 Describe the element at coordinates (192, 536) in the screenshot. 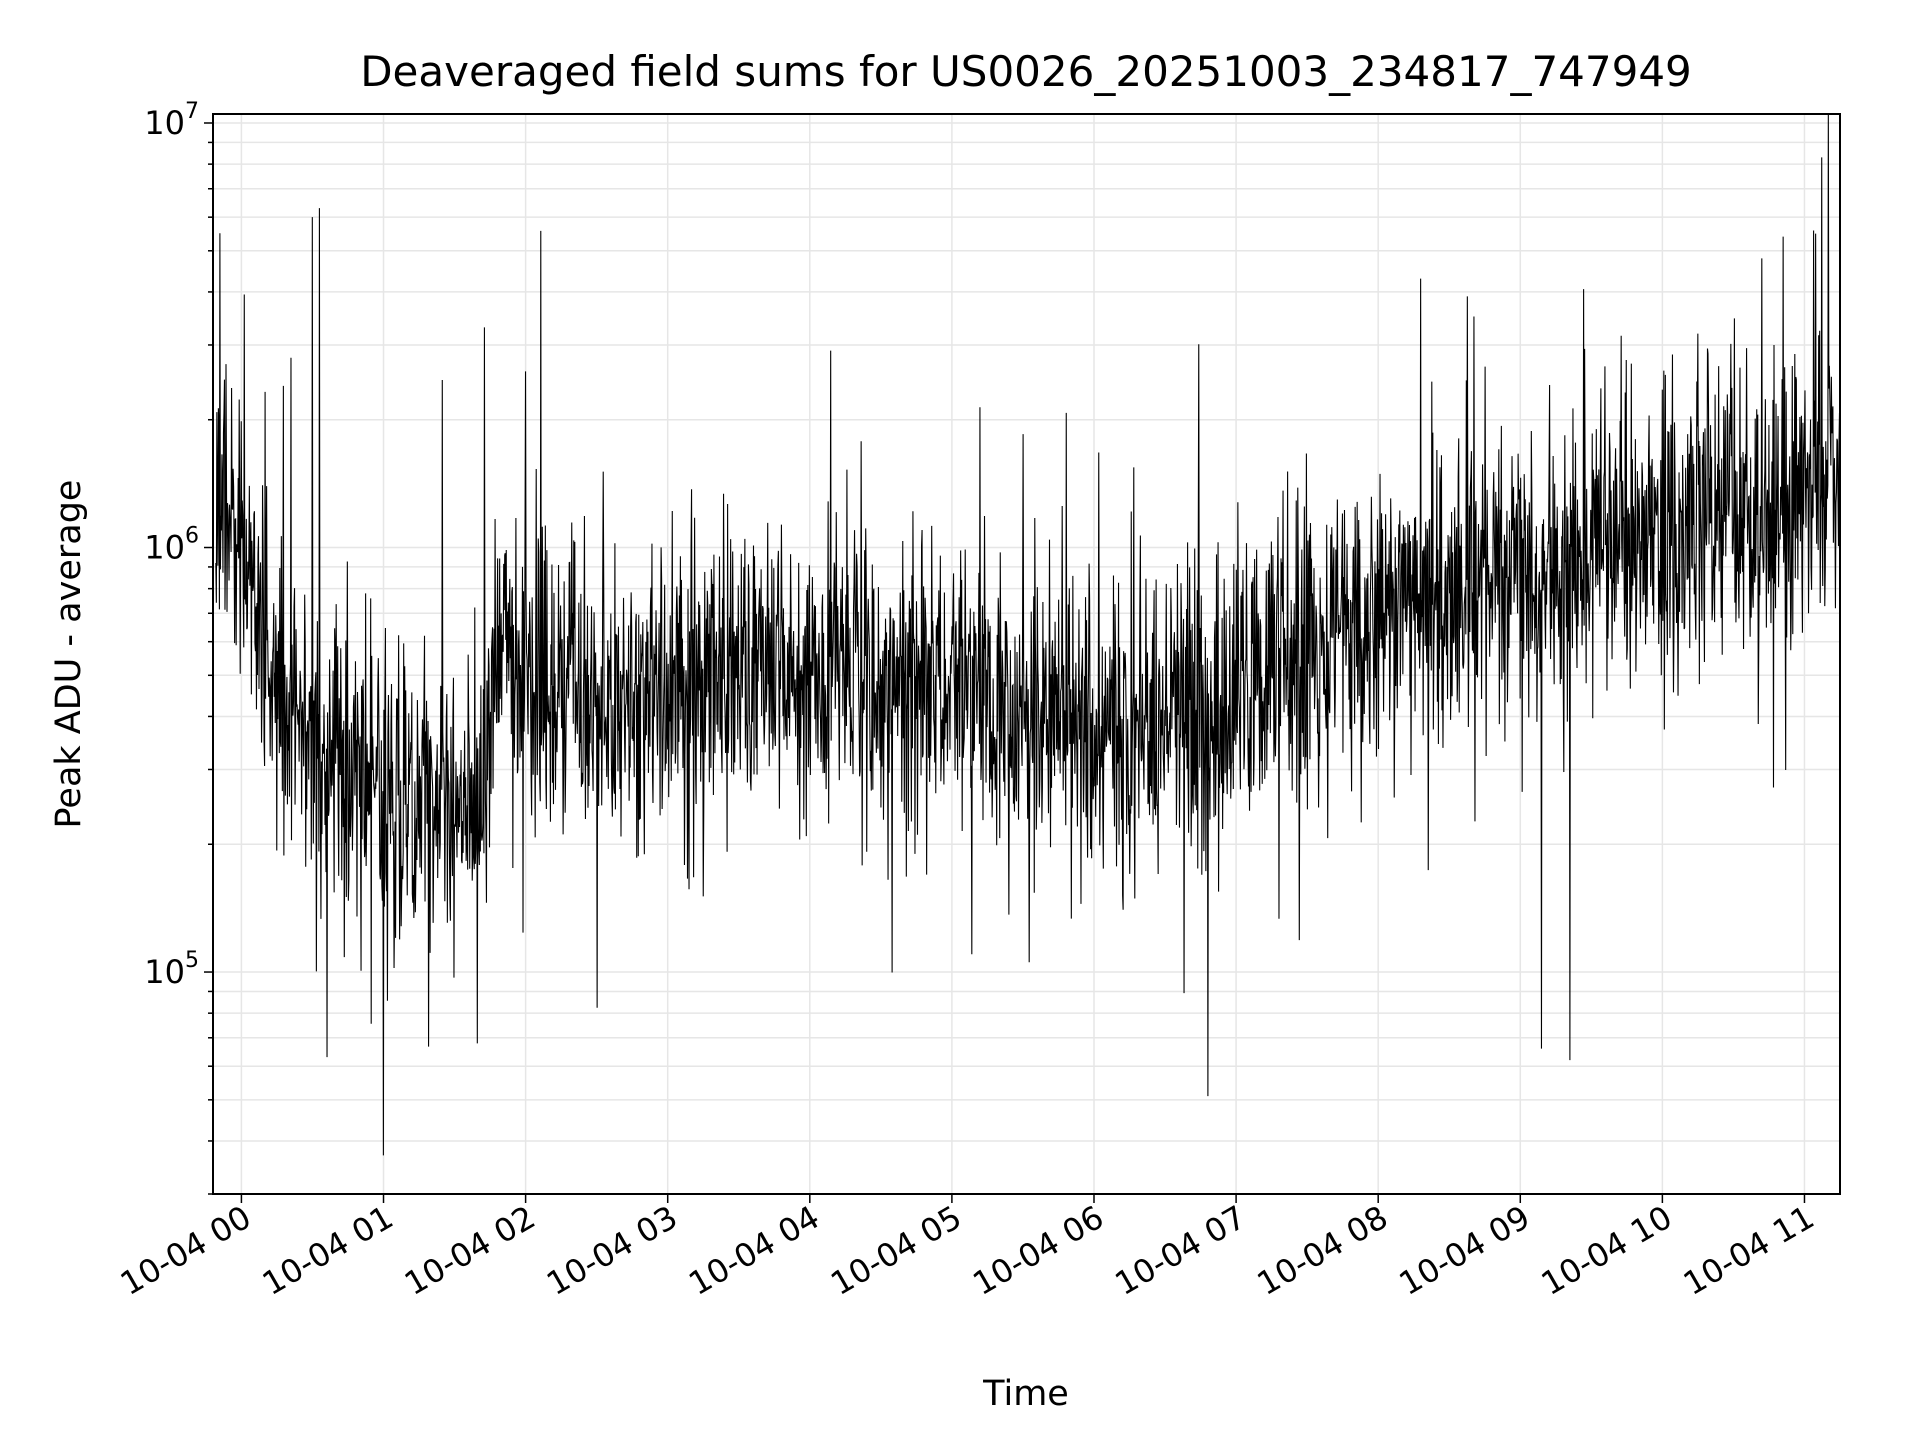

I see `y-tick-exponent: 6` at that location.